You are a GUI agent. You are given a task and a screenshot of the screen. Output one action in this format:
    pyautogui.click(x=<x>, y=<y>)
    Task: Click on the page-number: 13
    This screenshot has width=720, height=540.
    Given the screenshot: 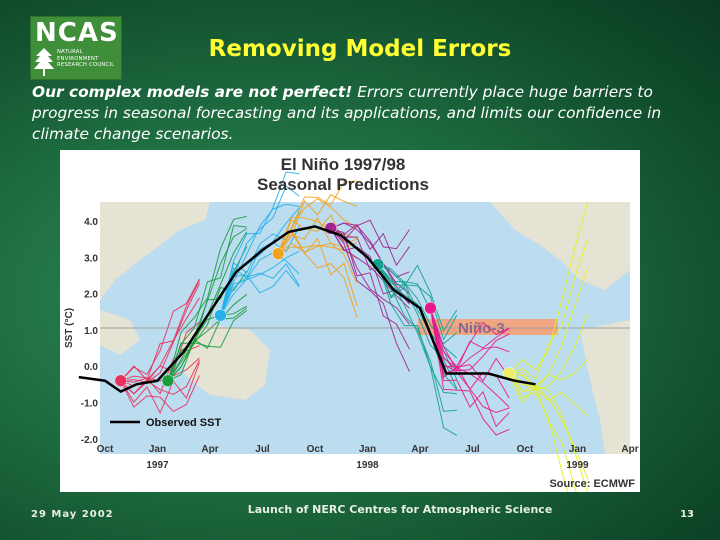 What is the action you would take?
    pyautogui.click(x=687, y=514)
    